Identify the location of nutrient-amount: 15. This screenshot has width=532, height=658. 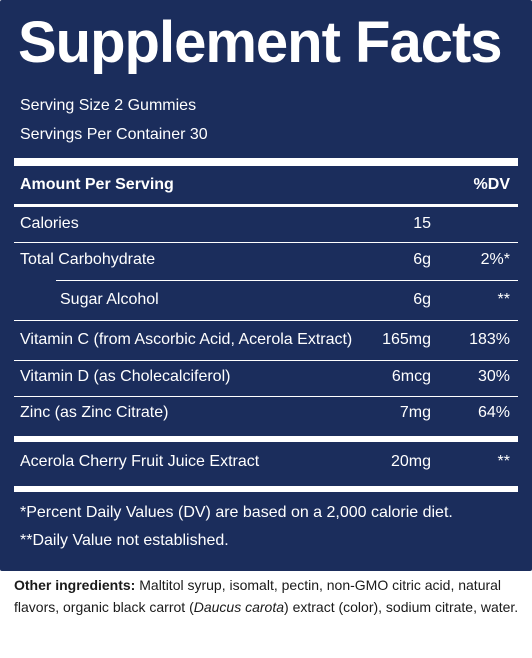
(422, 223).